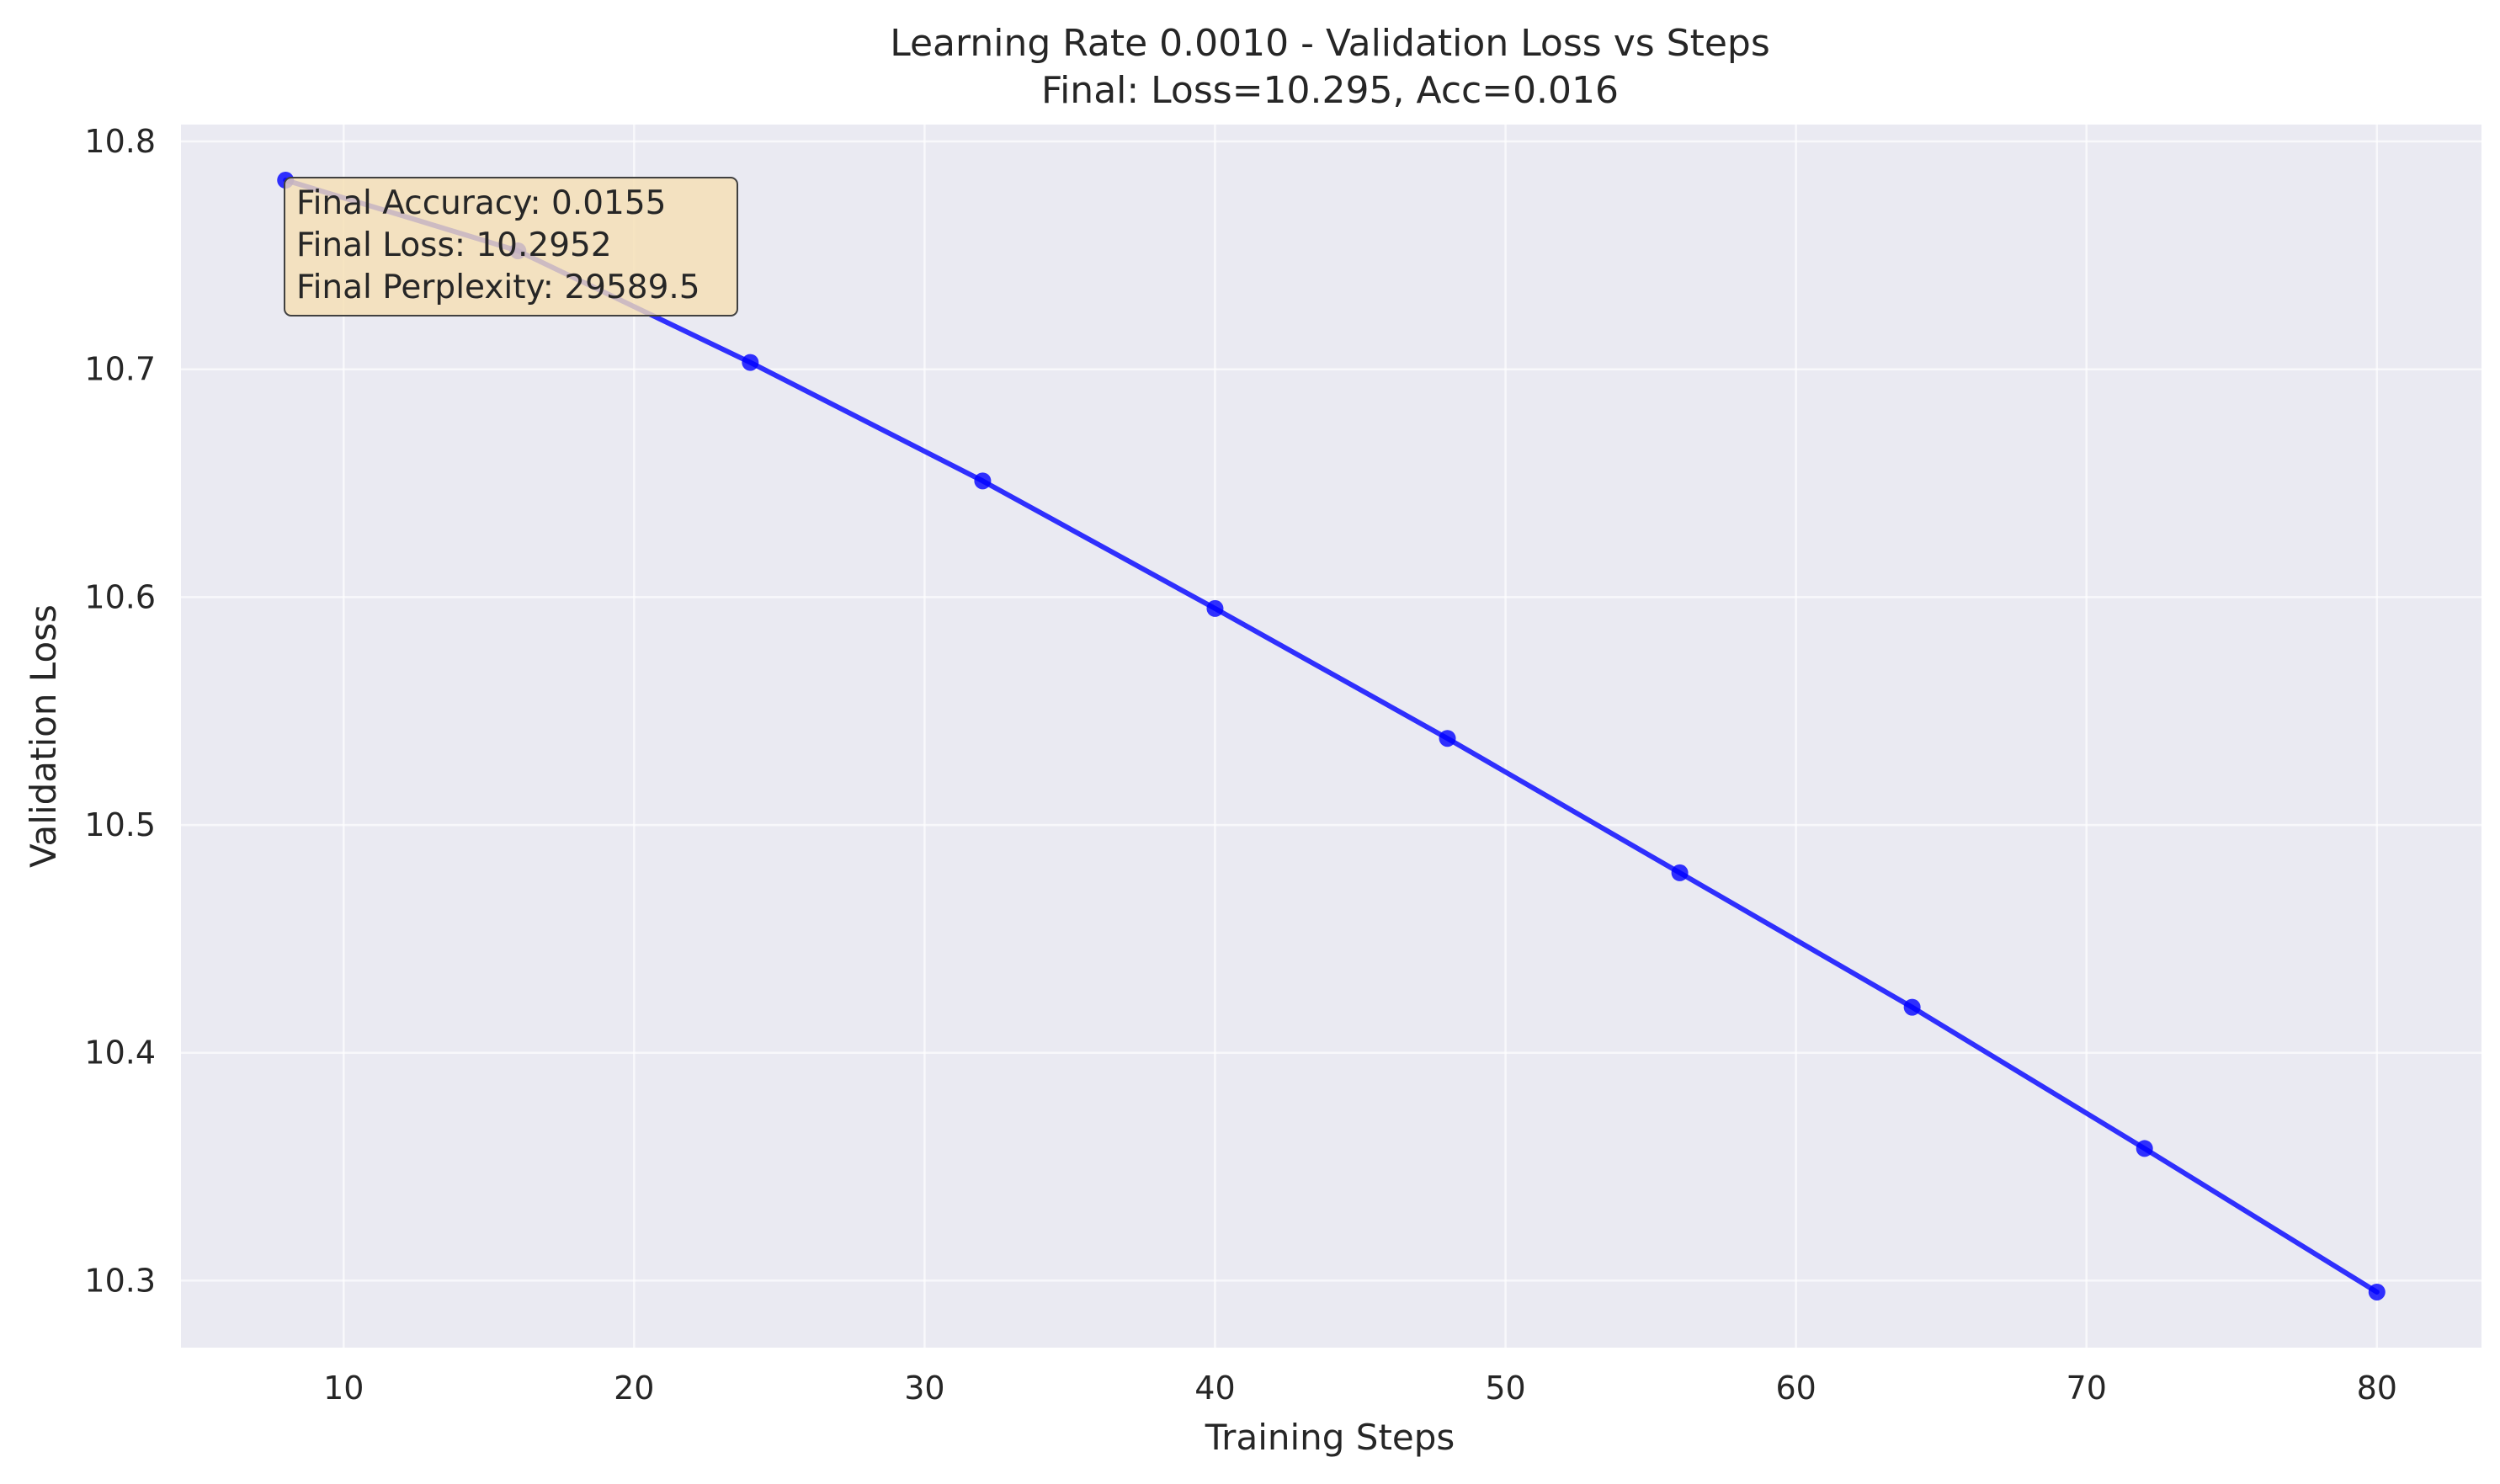 The width and height of the screenshot is (2500, 1484). Describe the element at coordinates (634, 1388) in the screenshot. I see `x-tick-label: 20` at that location.